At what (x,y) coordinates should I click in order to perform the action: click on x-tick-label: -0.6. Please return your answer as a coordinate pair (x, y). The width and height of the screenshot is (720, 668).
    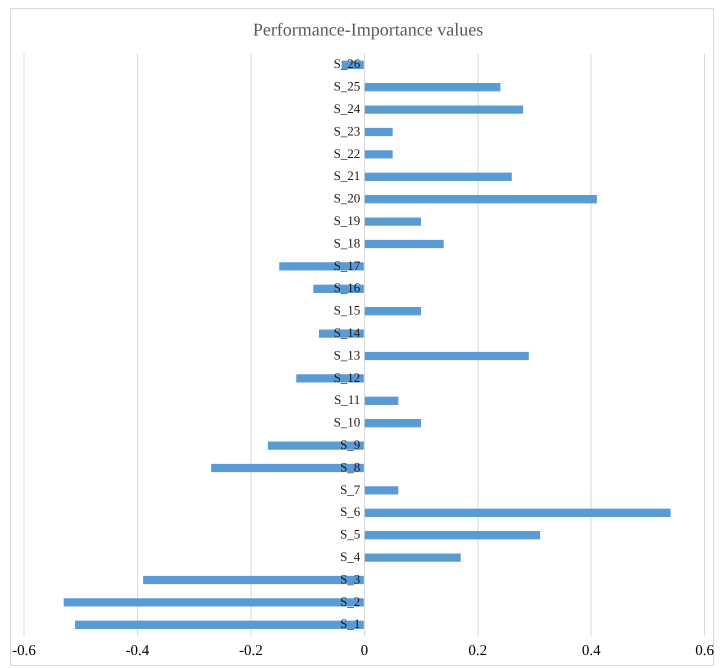
    Looking at the image, I should click on (24, 650).